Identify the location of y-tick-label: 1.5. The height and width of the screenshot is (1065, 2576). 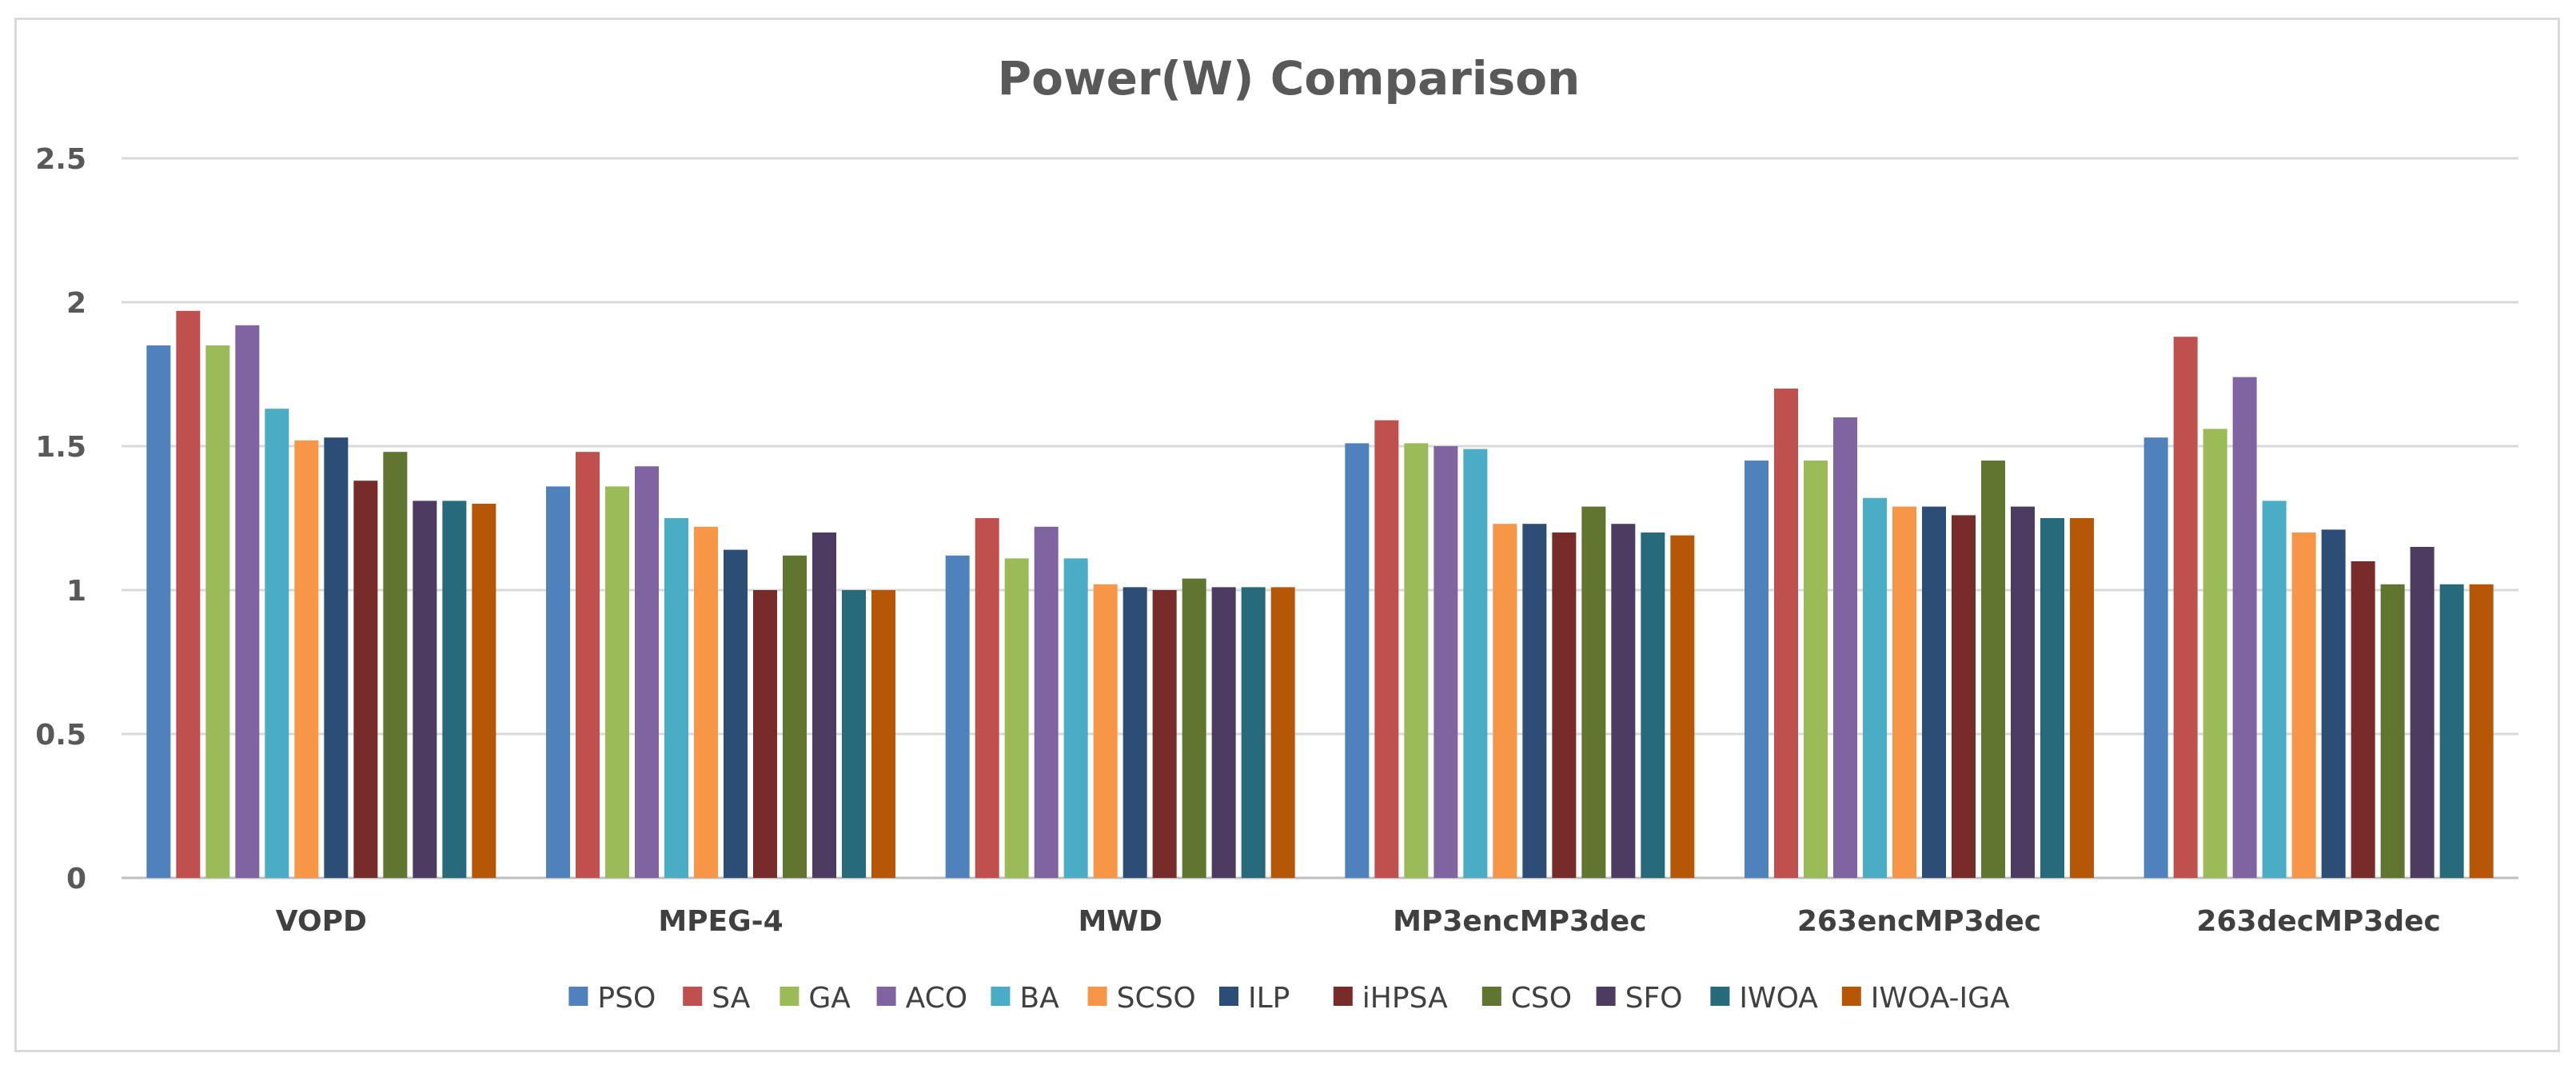
(61, 448).